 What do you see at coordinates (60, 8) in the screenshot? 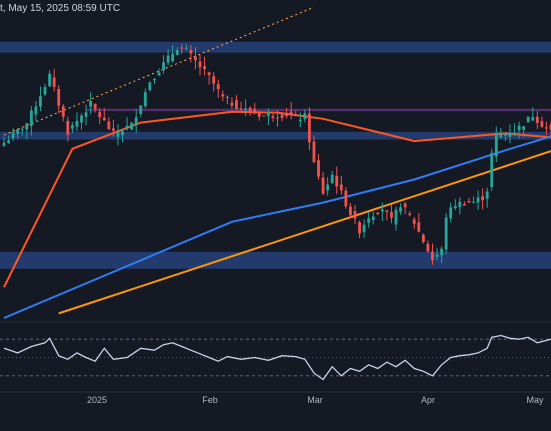
I see `chart-header-text: t, May 15, 2025 08:59 UTC` at bounding box center [60, 8].